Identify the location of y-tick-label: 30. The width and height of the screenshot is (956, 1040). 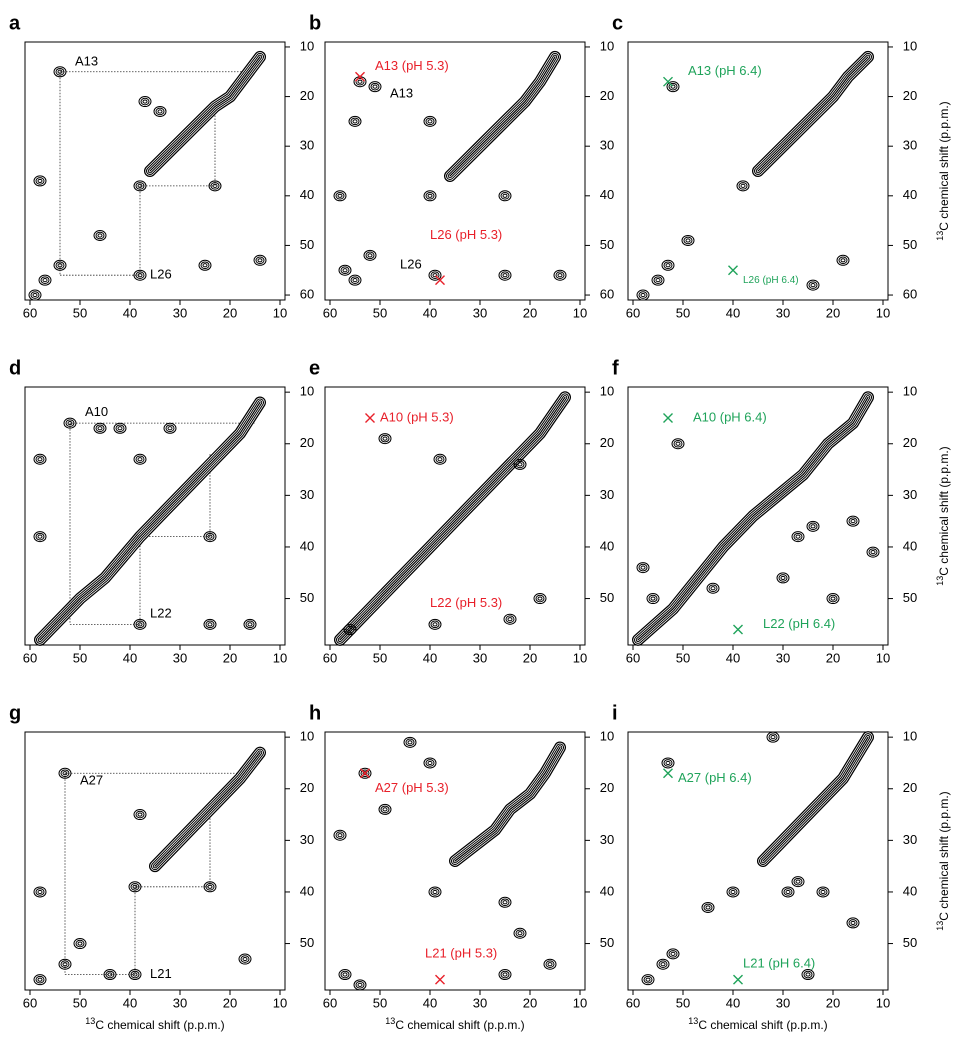
(910, 494).